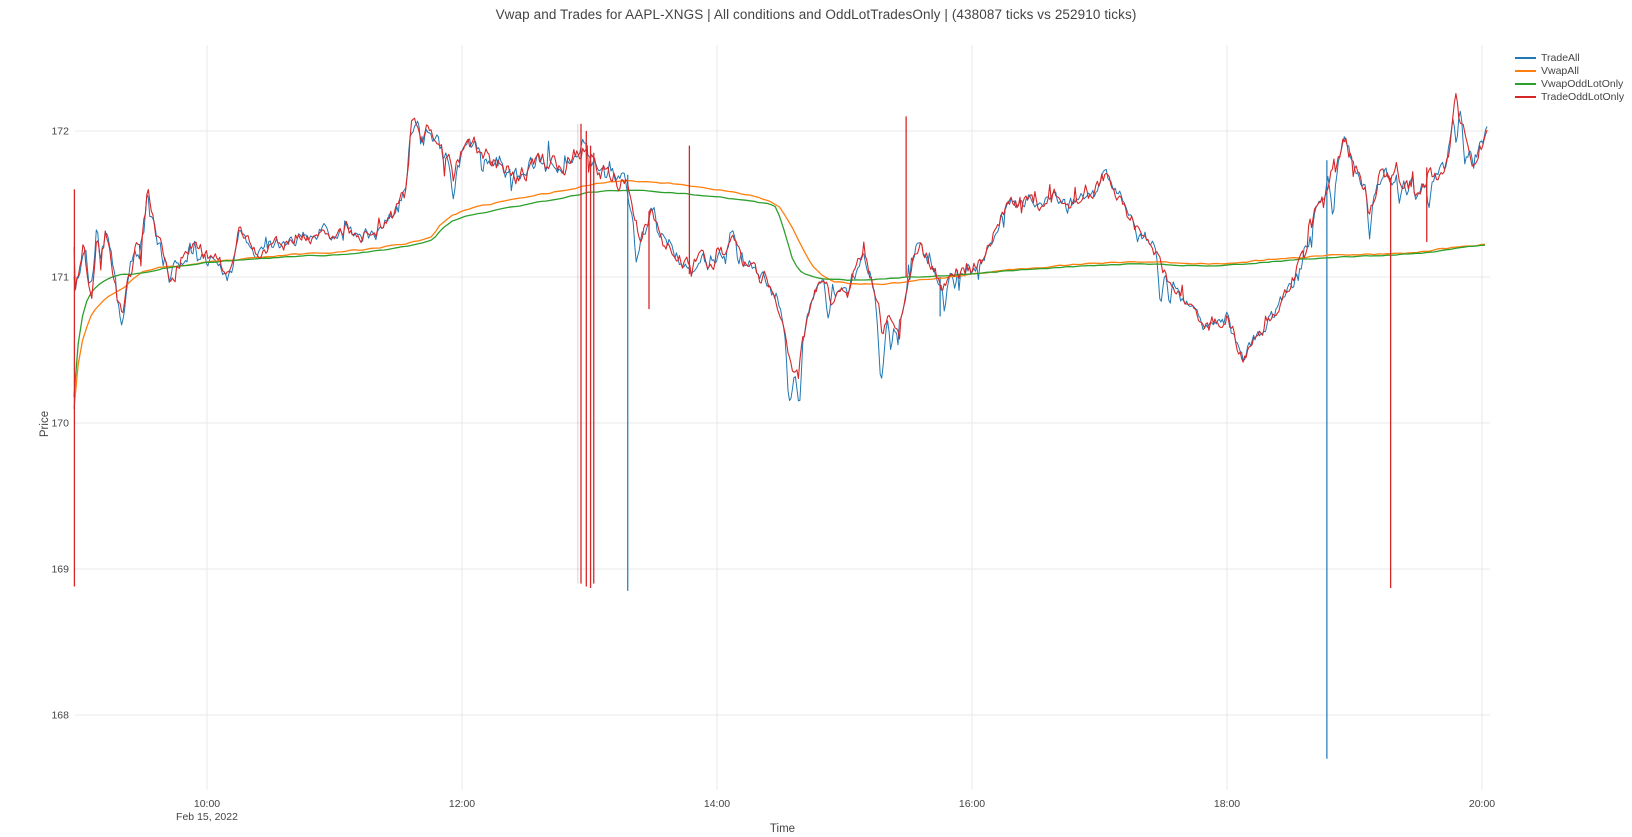 The image size is (1632, 837). I want to click on legend-label: TradeOddLotOnly, so click(1583, 97).